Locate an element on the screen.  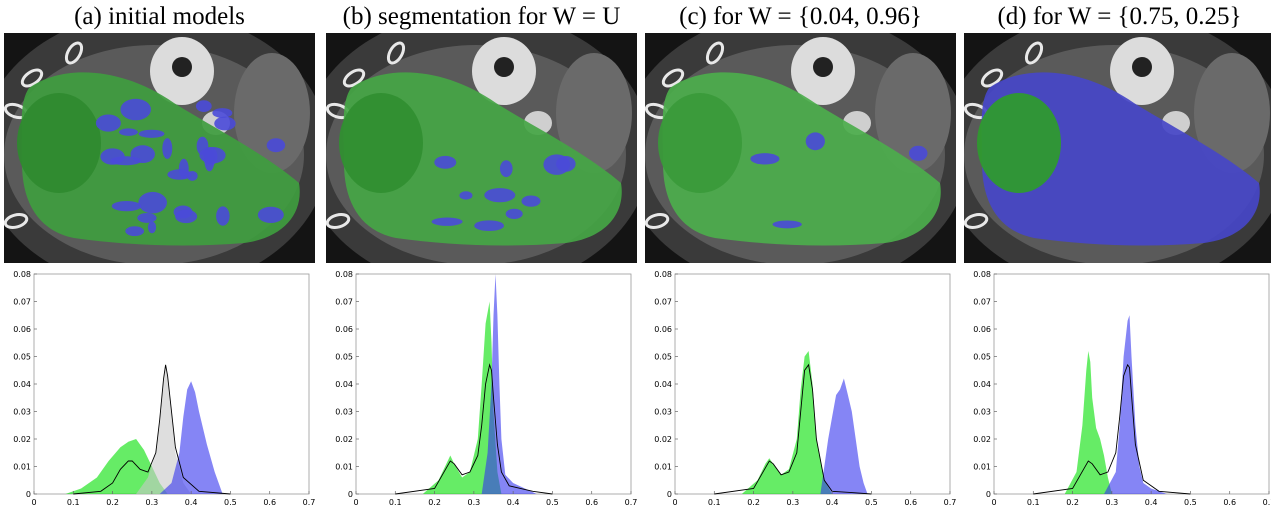
kidney is located at coordinates (272, 113).